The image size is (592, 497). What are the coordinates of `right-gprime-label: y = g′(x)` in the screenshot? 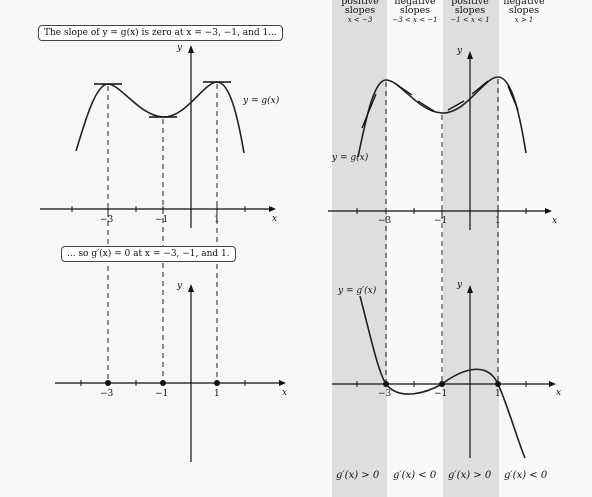 It's located at (357, 291).